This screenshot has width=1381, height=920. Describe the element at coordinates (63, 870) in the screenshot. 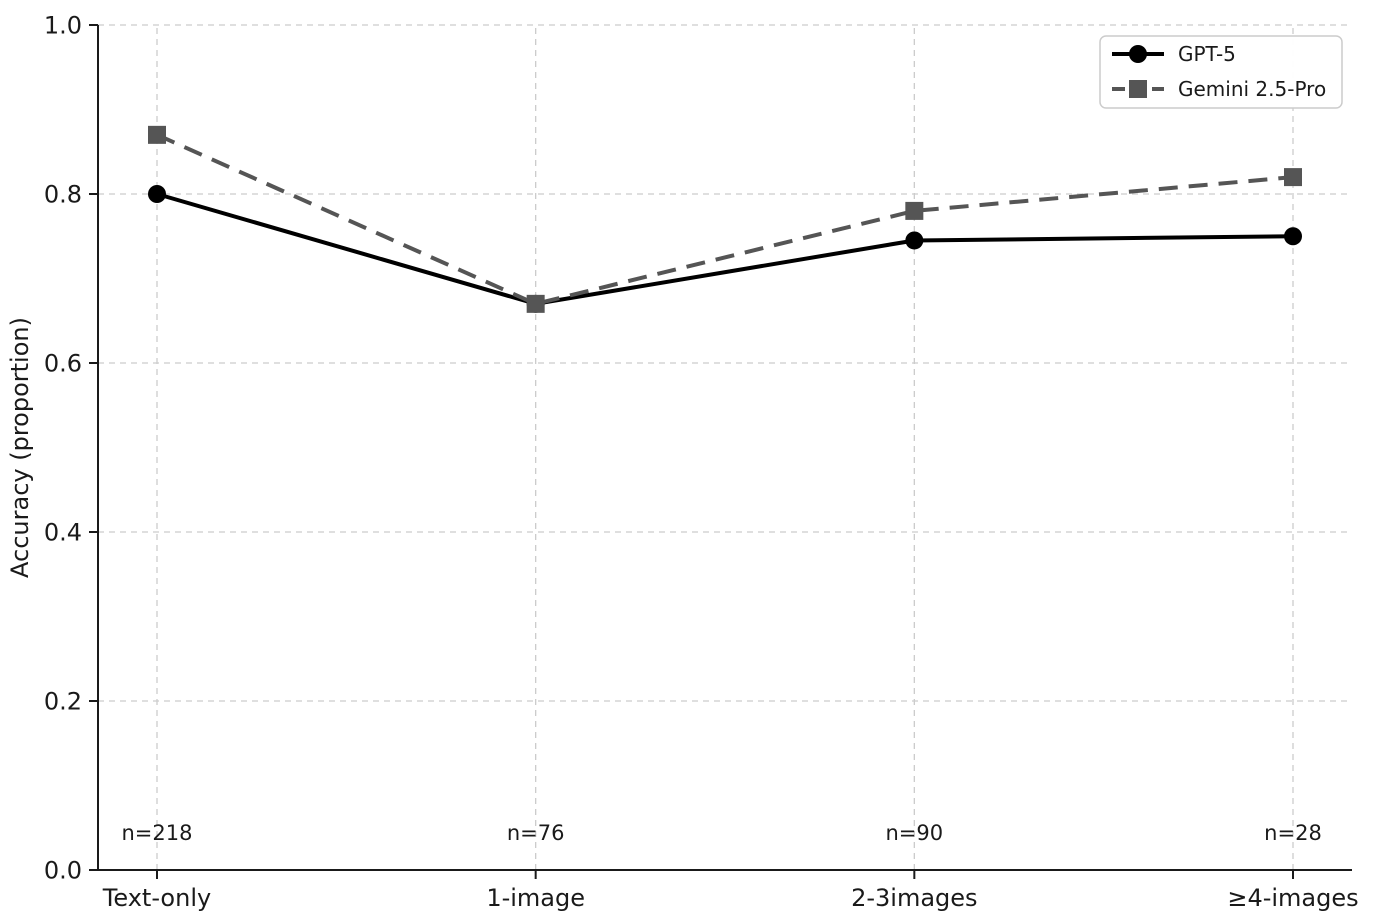

I see `y-tick-label: 0.0` at that location.